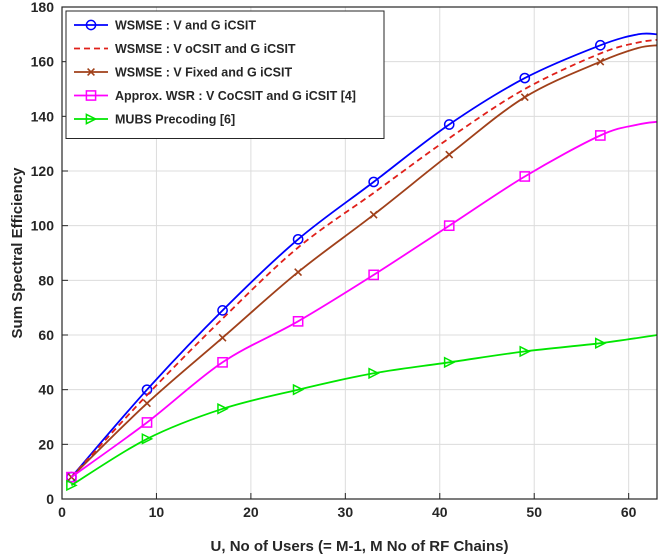  I want to click on legend-label: Approx. WSR : V CoCSIT and G iCSIT [4], so click(235, 96).